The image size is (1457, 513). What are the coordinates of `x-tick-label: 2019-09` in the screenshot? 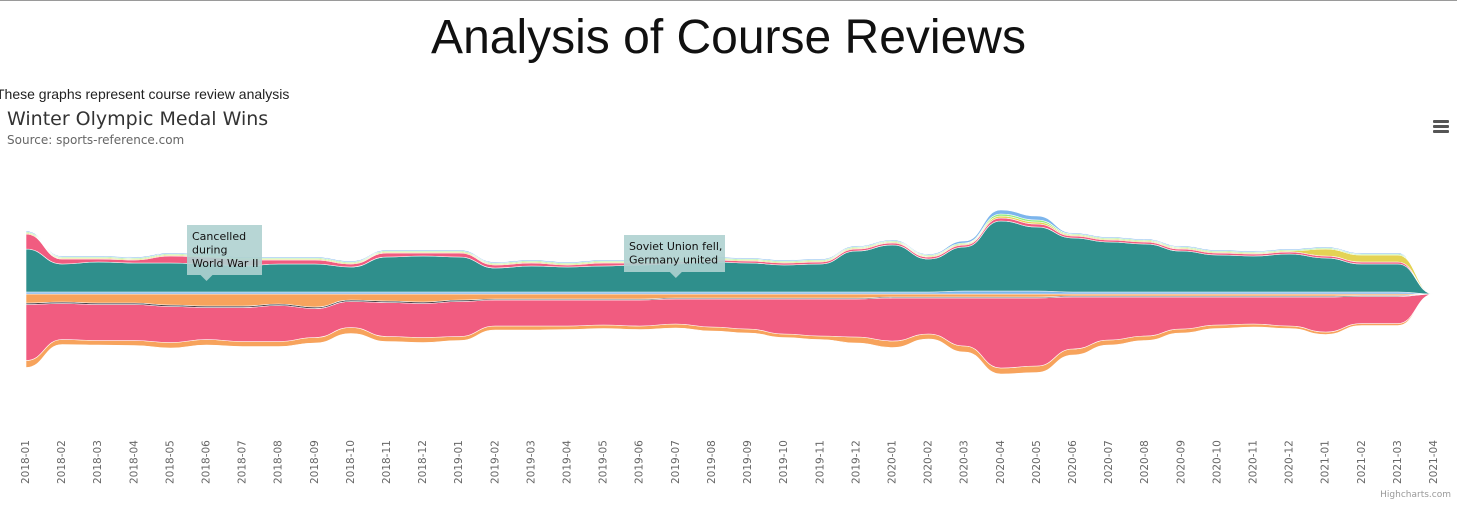 It's located at (748, 462).